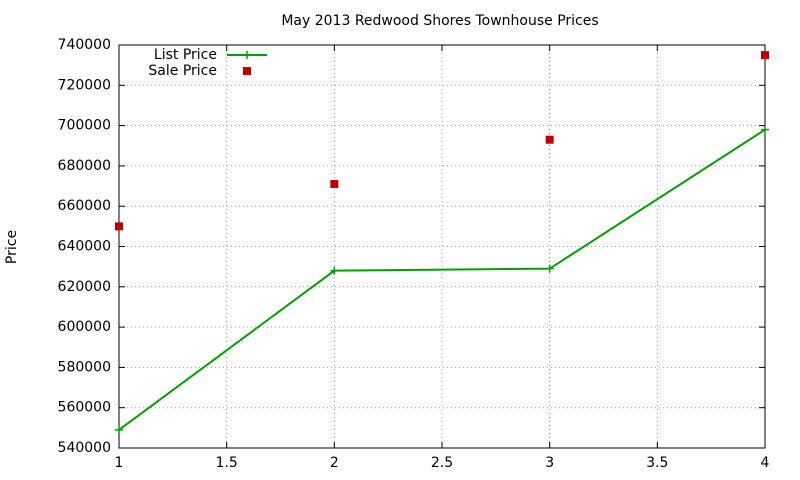 The width and height of the screenshot is (800, 480). Describe the element at coordinates (119, 463) in the screenshot. I see `x-tick-label: 1` at that location.